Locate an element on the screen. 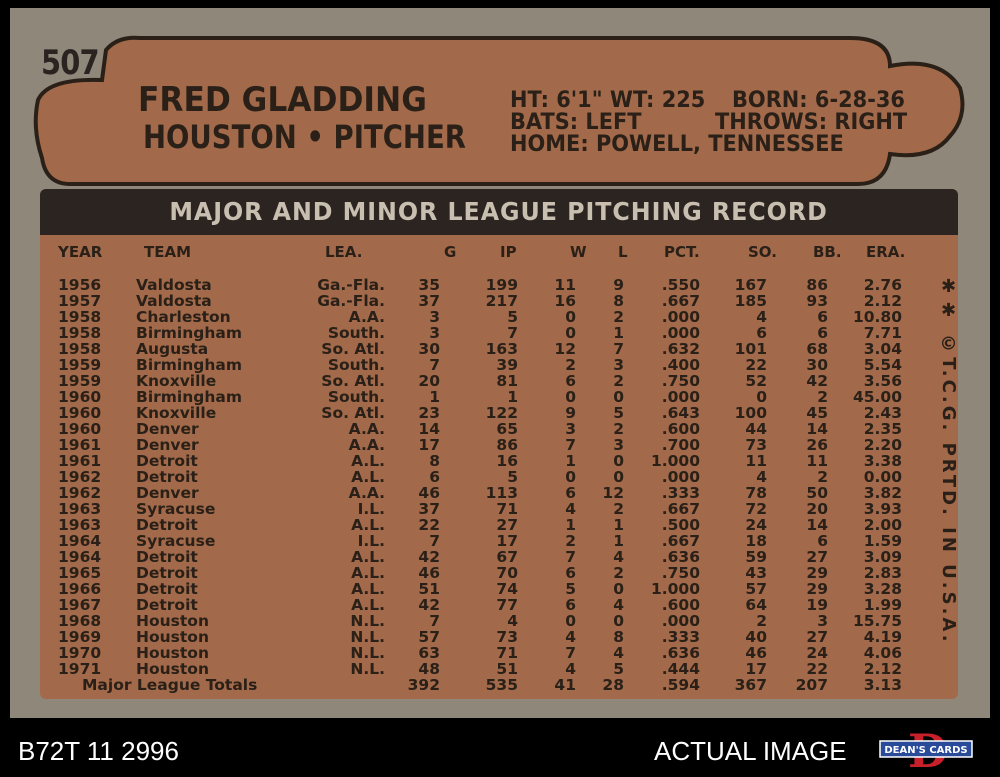 Image resolution: width=1000 pixels, height=777 pixels. column-header: SO. is located at coordinates (762, 252).